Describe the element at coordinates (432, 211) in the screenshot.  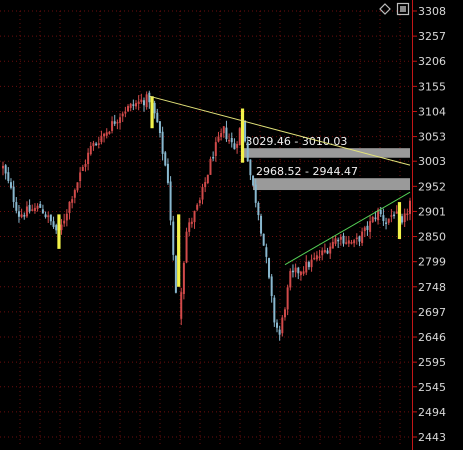
I see `y-tick-label: 2901` at that location.